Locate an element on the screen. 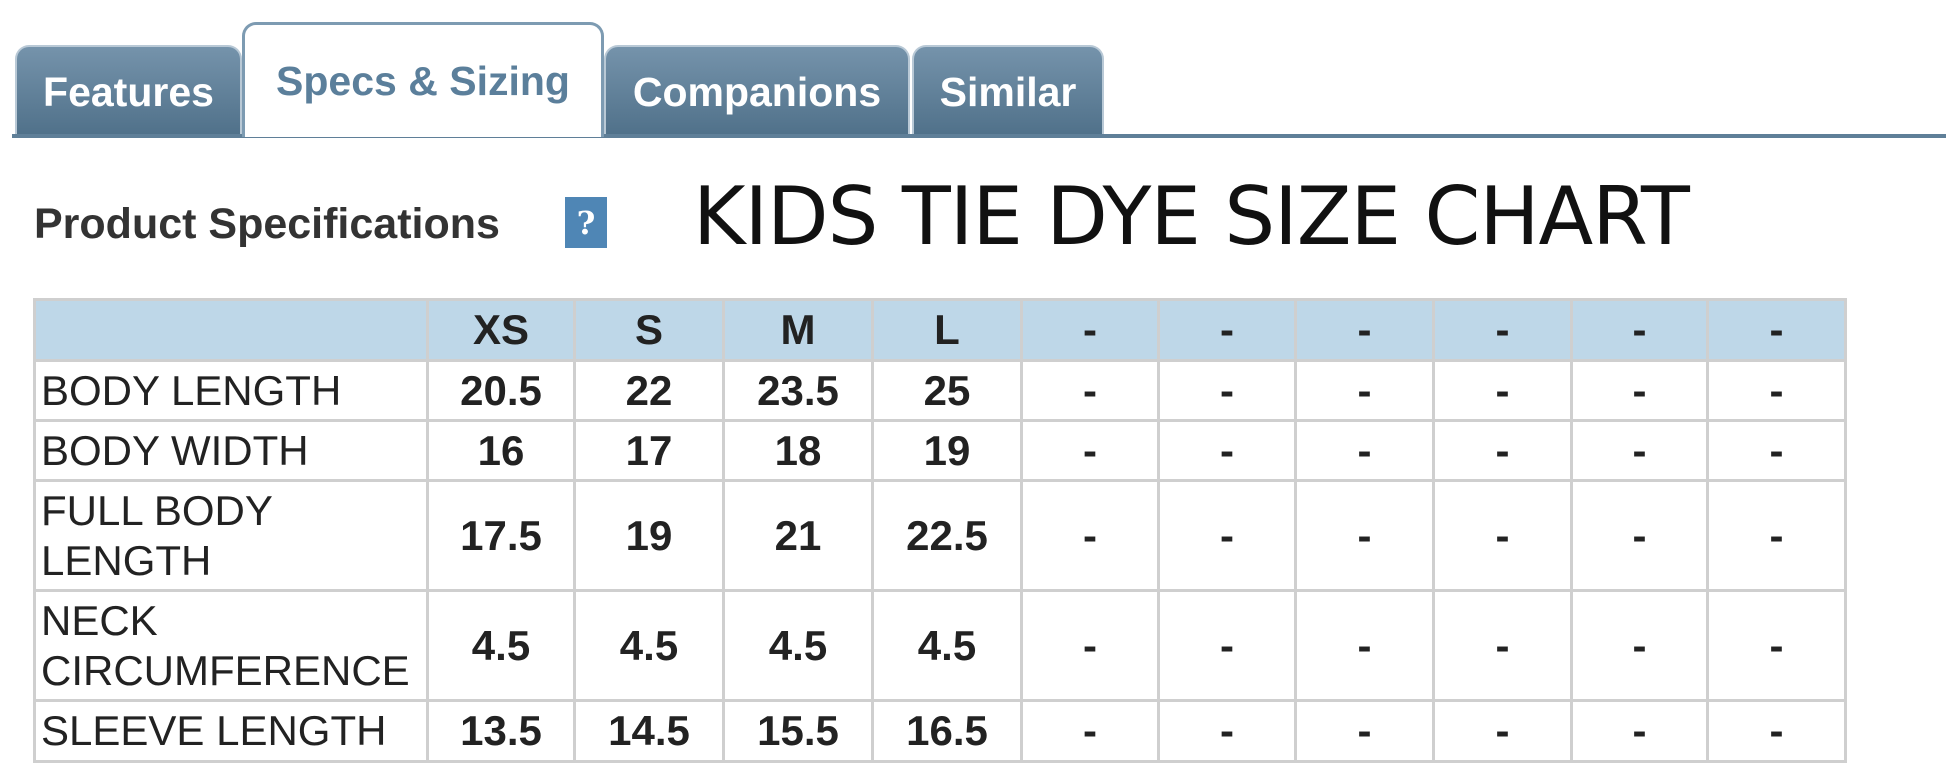 The width and height of the screenshot is (1946, 775). column-header: S is located at coordinates (649, 330).